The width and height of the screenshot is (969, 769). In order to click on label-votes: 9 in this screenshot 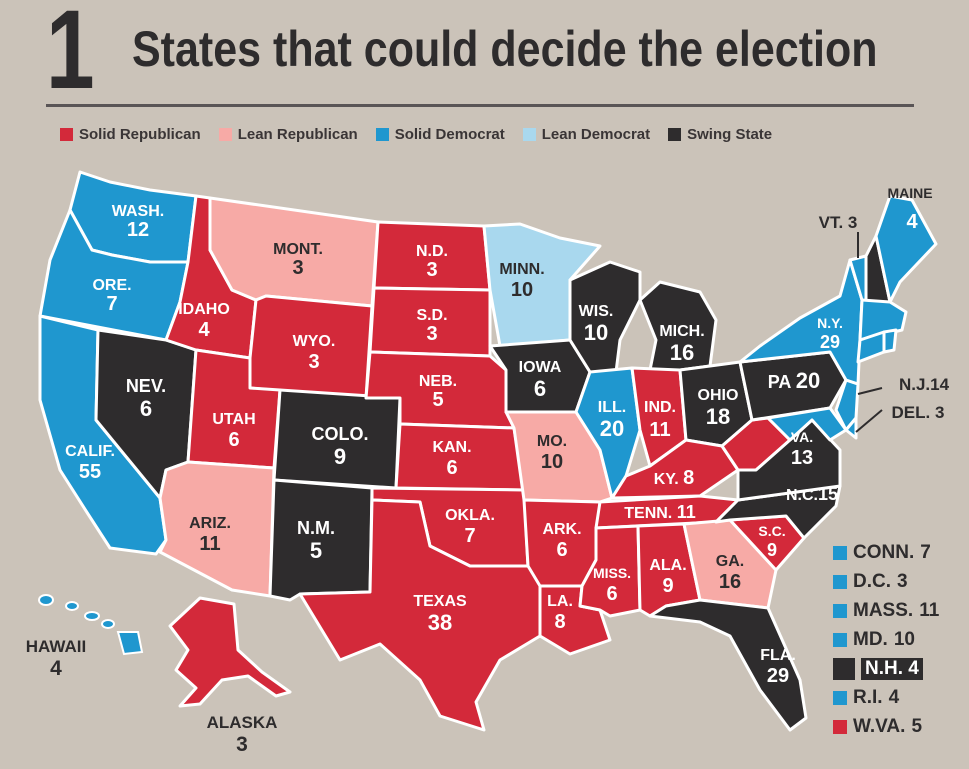, I will do `click(667, 586)`.